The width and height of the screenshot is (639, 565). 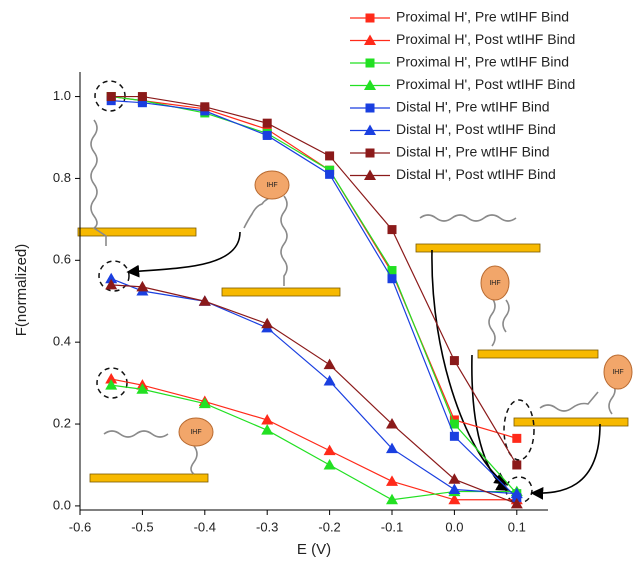 What do you see at coordinates (314, 549) in the screenshot?
I see `x-axis-label: E (V)` at bounding box center [314, 549].